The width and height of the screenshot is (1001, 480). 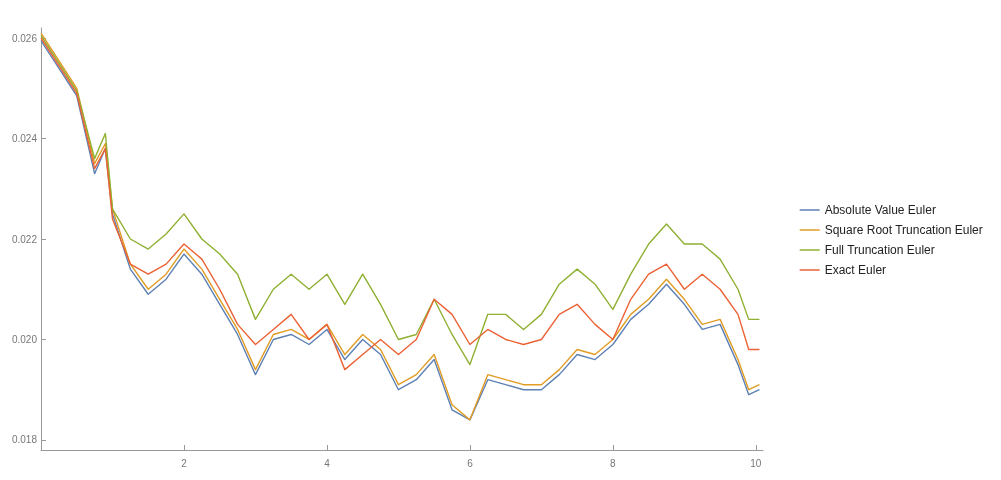 What do you see at coordinates (24, 239) in the screenshot?
I see `y-tick-label: 0.022` at bounding box center [24, 239].